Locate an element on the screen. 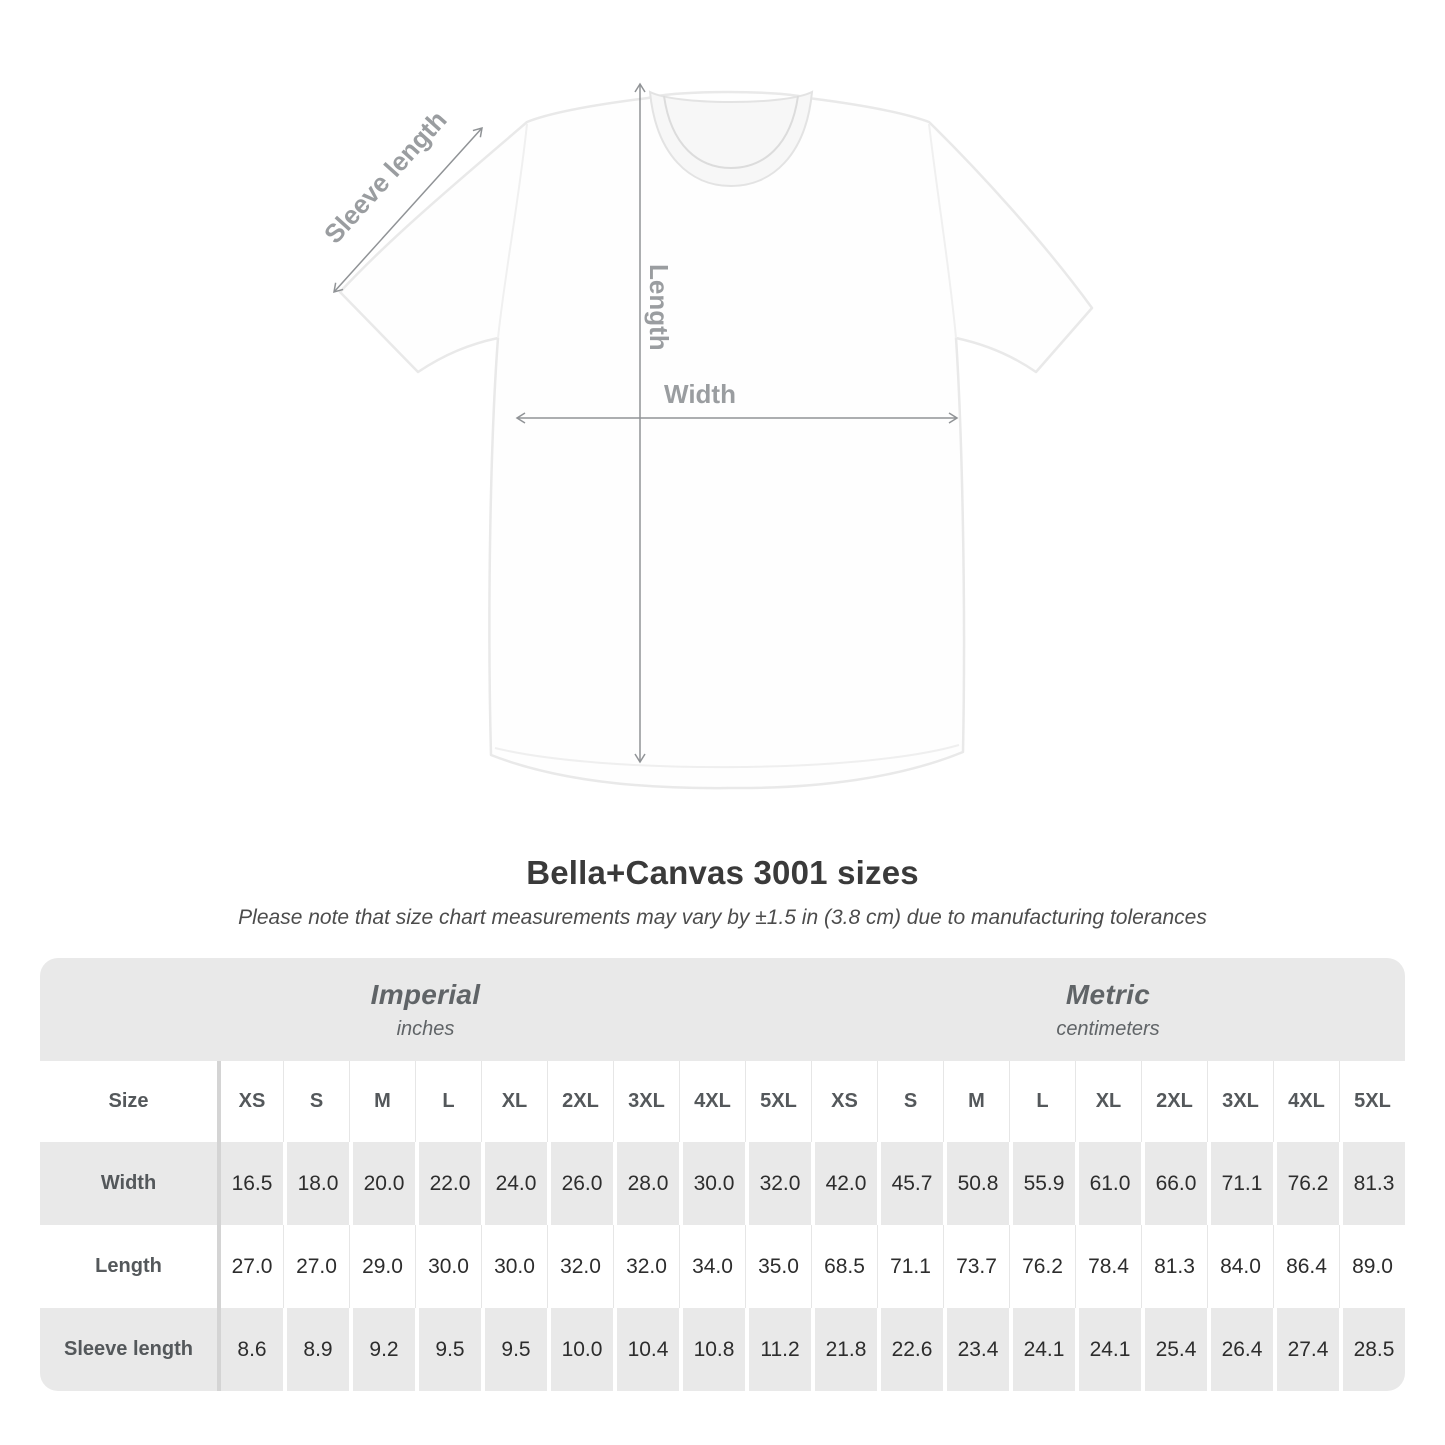 The width and height of the screenshot is (1445, 1445). value-cell: 23.4 is located at coordinates (976, 1349).